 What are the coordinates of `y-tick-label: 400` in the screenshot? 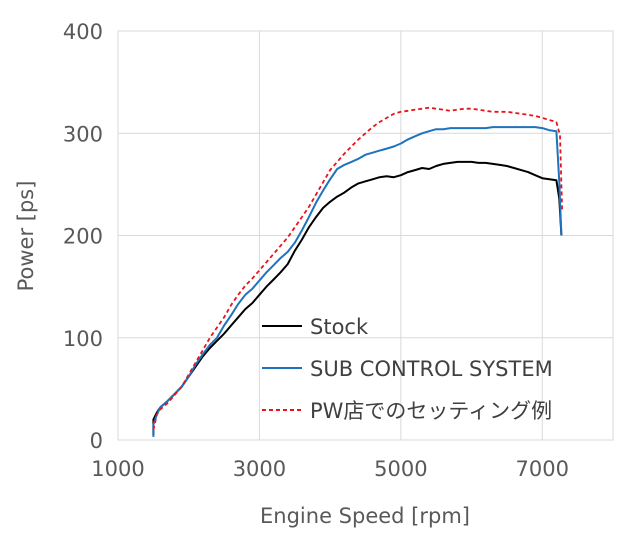 It's located at (83, 32).